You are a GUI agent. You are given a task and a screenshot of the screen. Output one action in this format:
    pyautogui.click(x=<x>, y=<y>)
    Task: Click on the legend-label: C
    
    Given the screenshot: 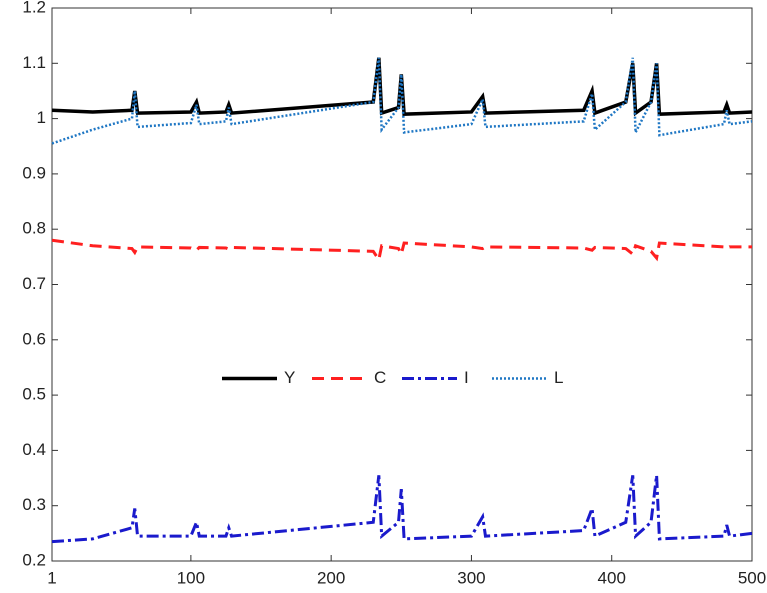 What is the action you would take?
    pyautogui.click(x=380, y=377)
    